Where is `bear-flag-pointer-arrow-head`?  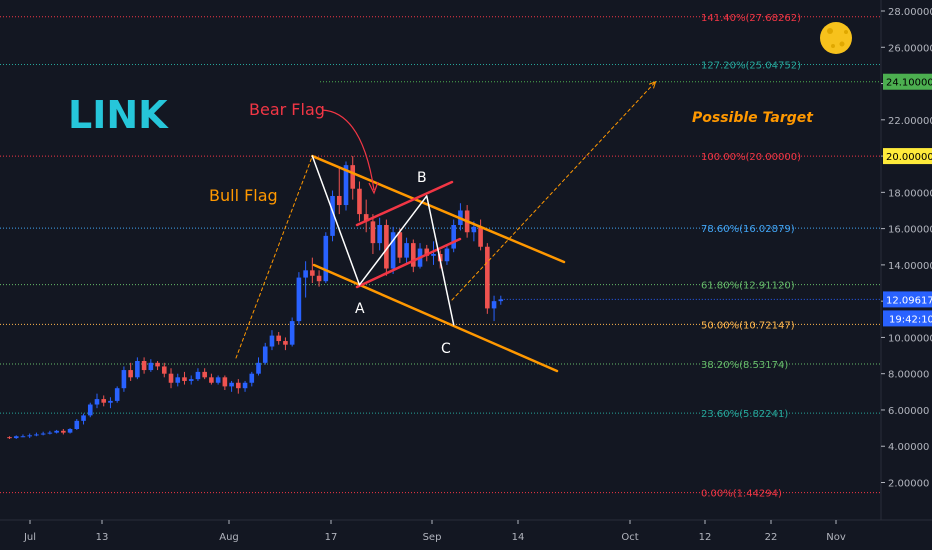
bear-flag-pointer-arrow-head is located at coordinates (373, 188).